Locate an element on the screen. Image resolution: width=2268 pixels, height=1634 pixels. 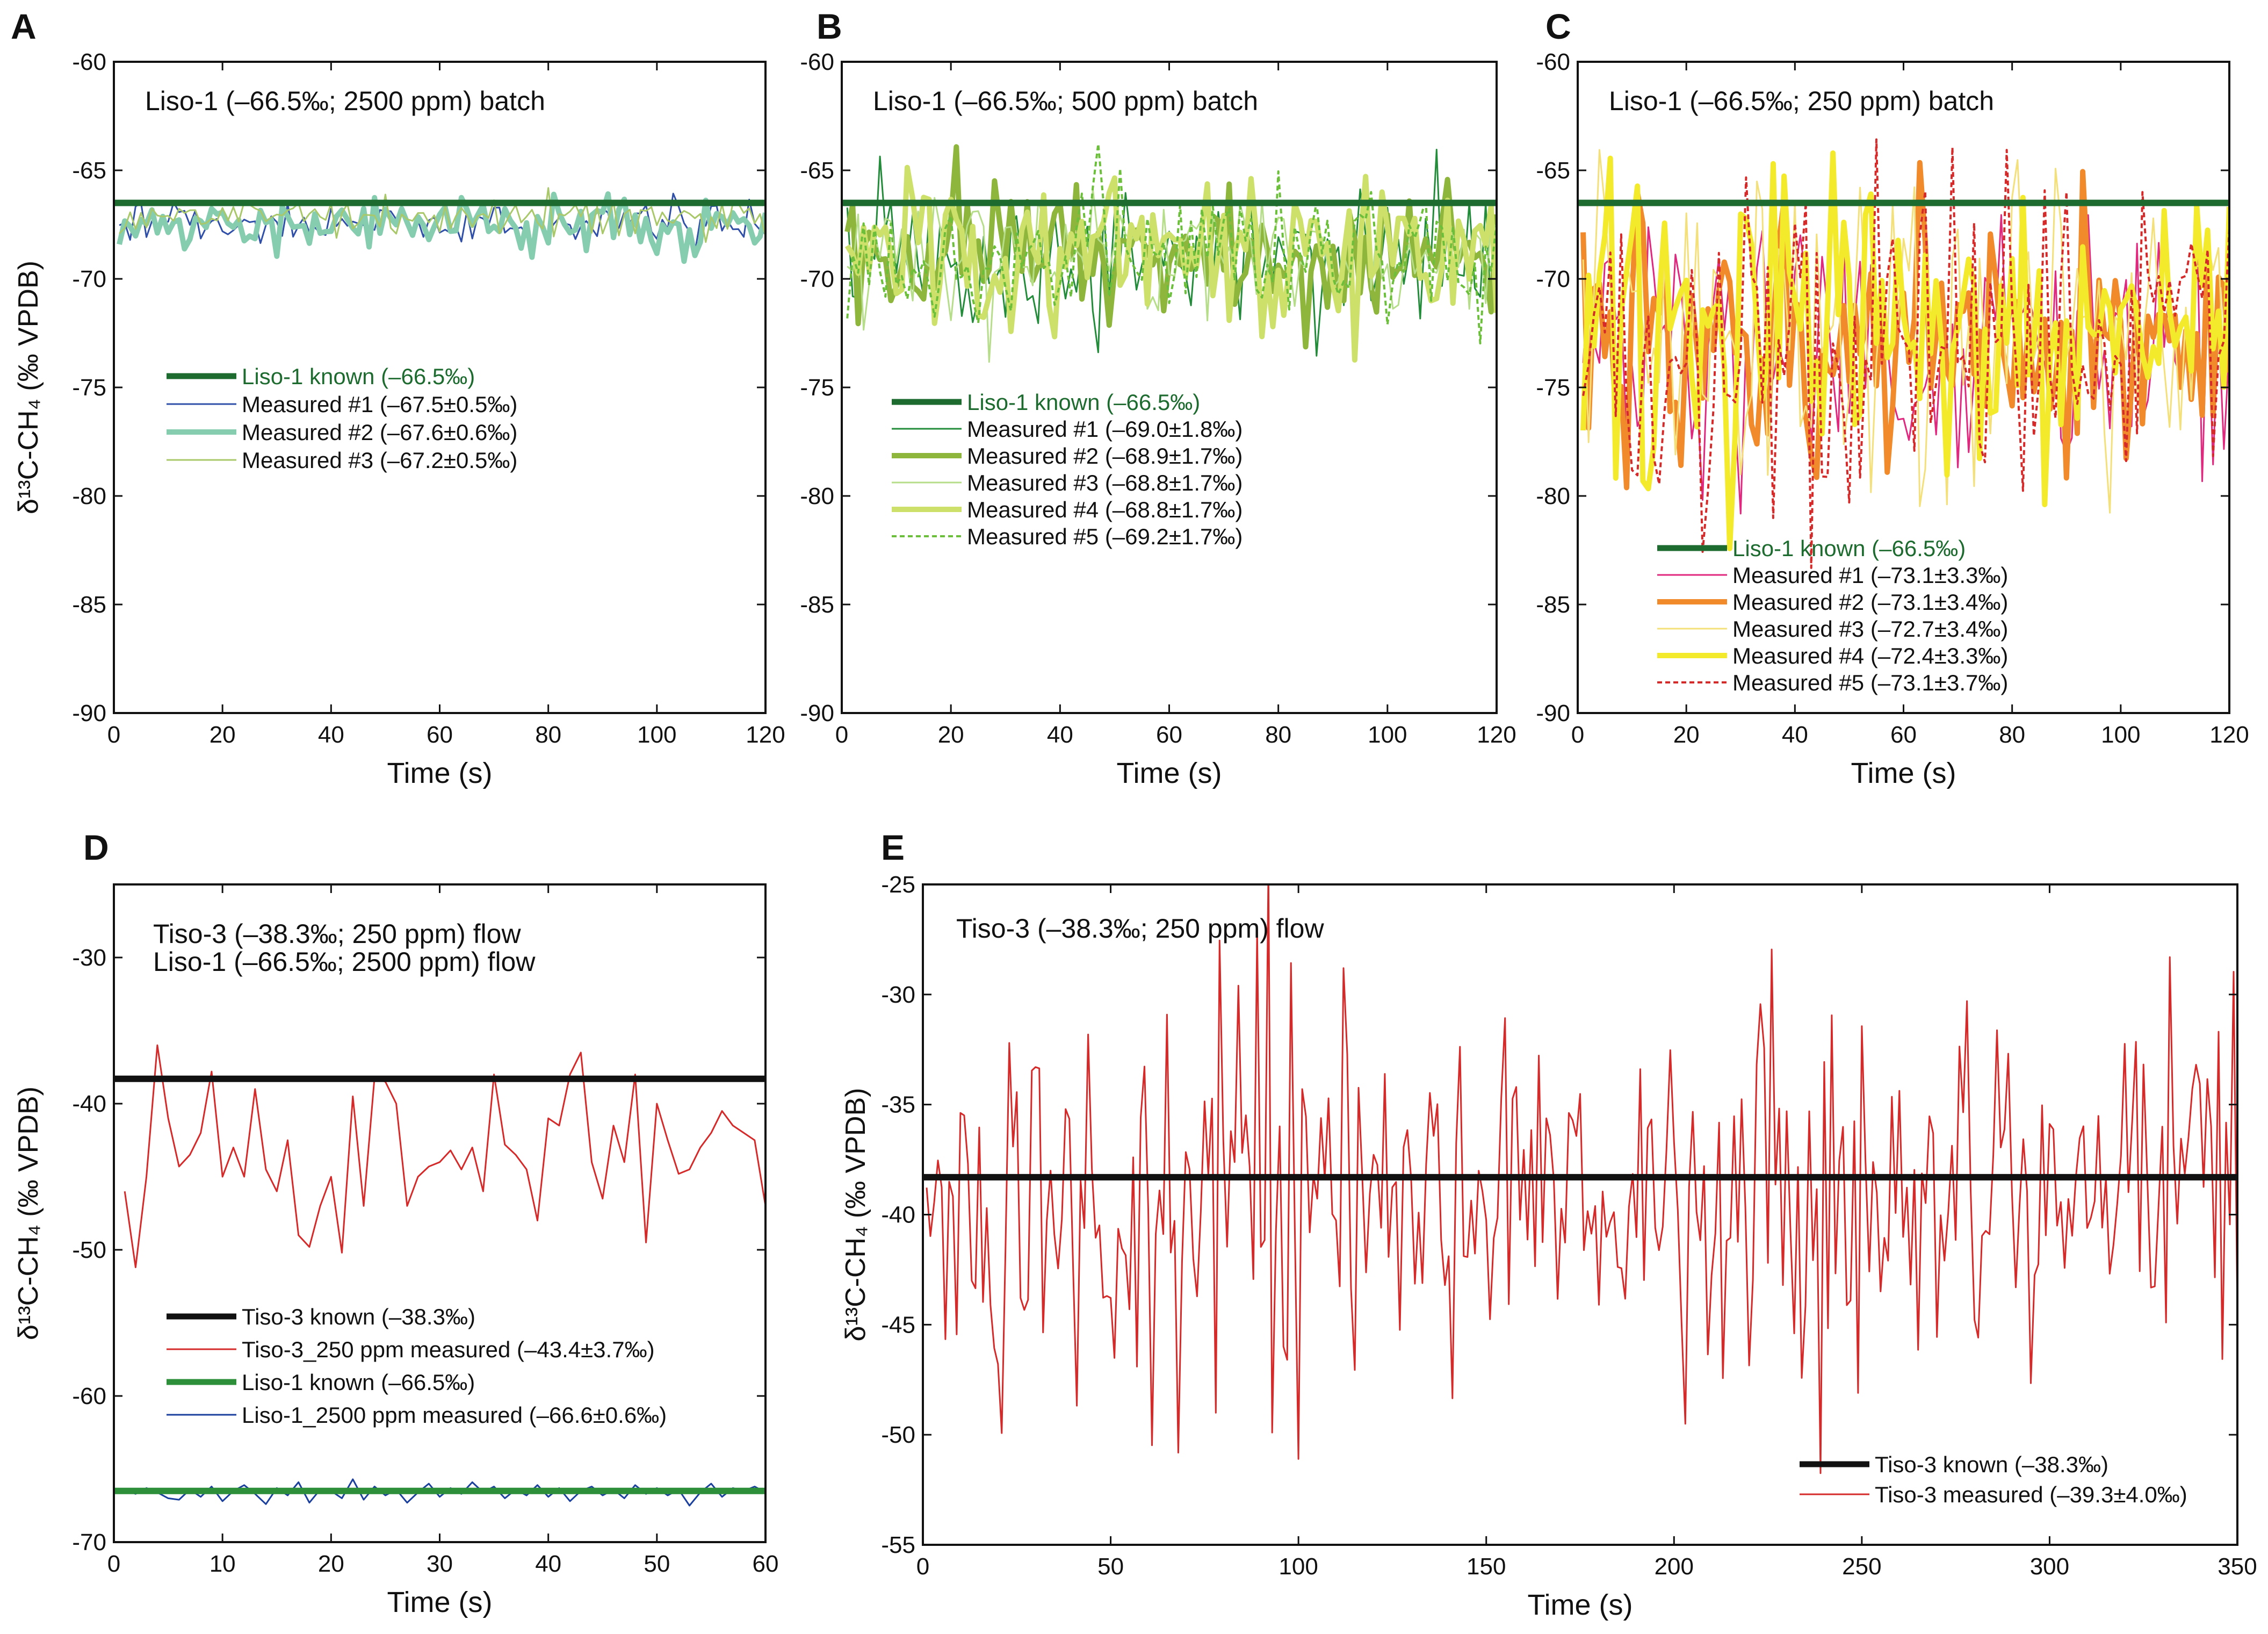
legend-label: Measured #5 (–69.2±1.7‰) is located at coordinates (1105, 536).